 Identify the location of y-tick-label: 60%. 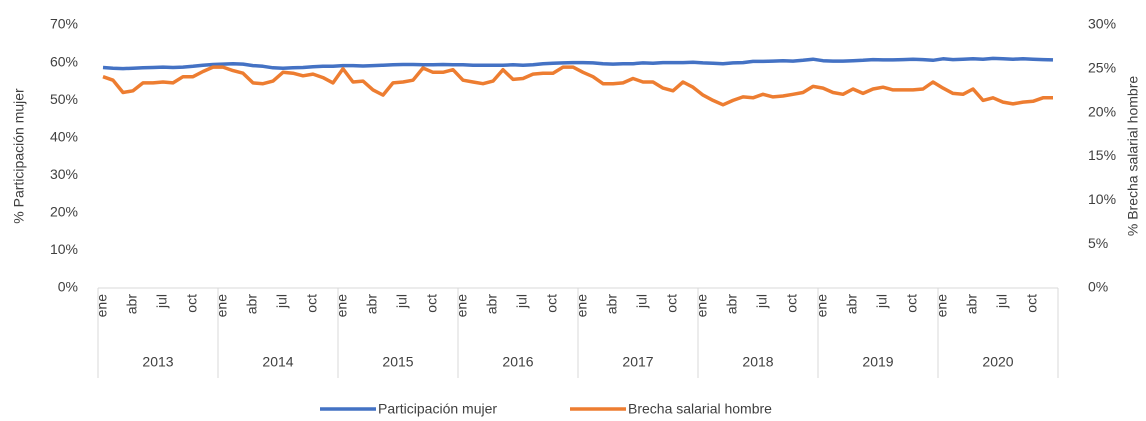
(64, 61).